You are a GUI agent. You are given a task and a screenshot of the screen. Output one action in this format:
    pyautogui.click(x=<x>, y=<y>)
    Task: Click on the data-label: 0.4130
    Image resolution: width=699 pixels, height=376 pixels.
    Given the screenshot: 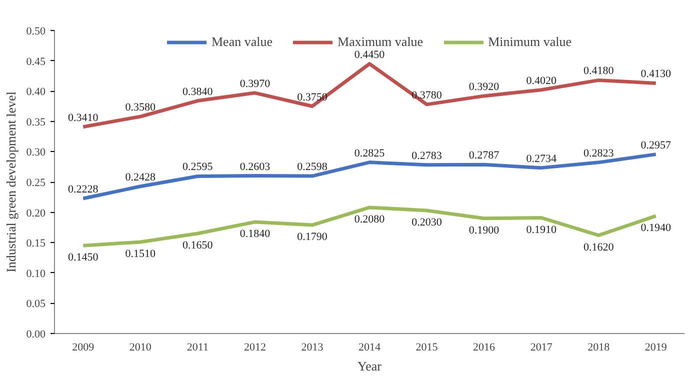 What is the action you would take?
    pyautogui.click(x=656, y=74)
    